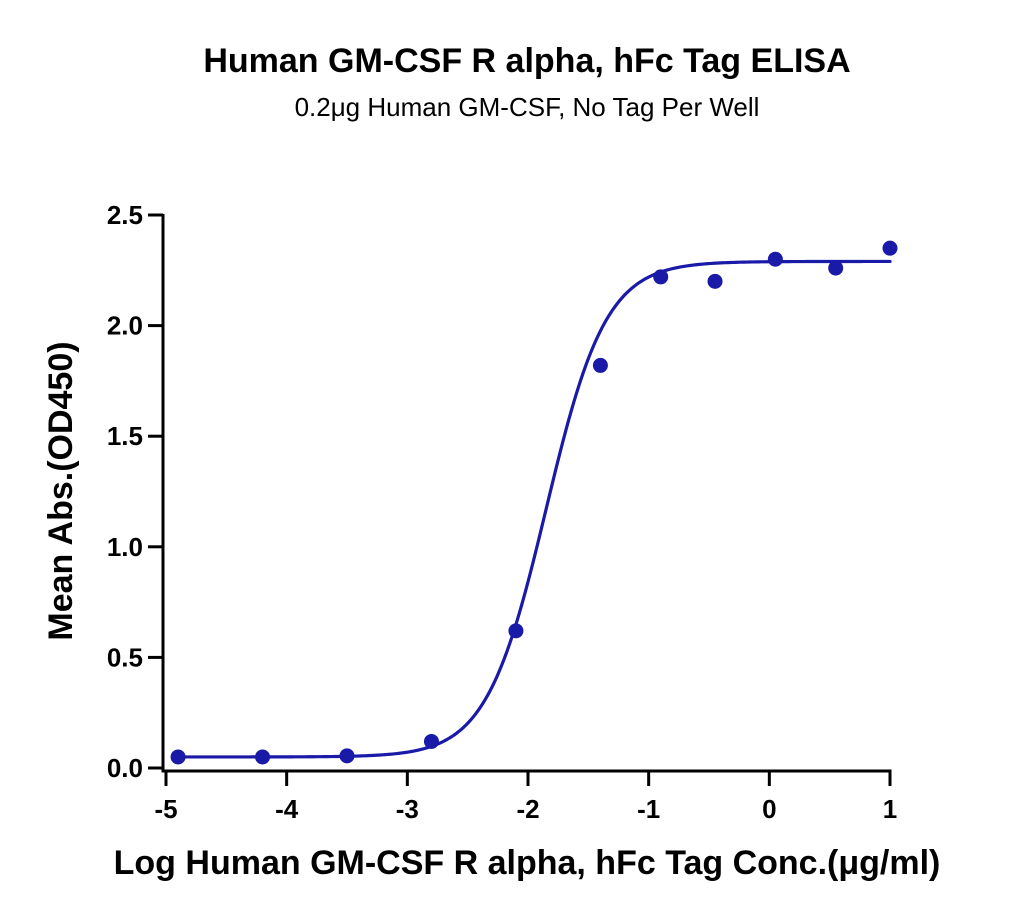  I want to click on y-tick-label: 1.0, so click(125, 547).